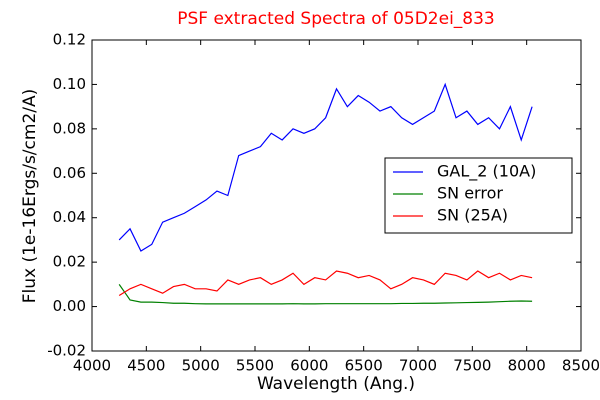 This screenshot has height=400, width=600. Describe the element at coordinates (69, 217) in the screenshot. I see `y-tick-label: 0.04` at that location.